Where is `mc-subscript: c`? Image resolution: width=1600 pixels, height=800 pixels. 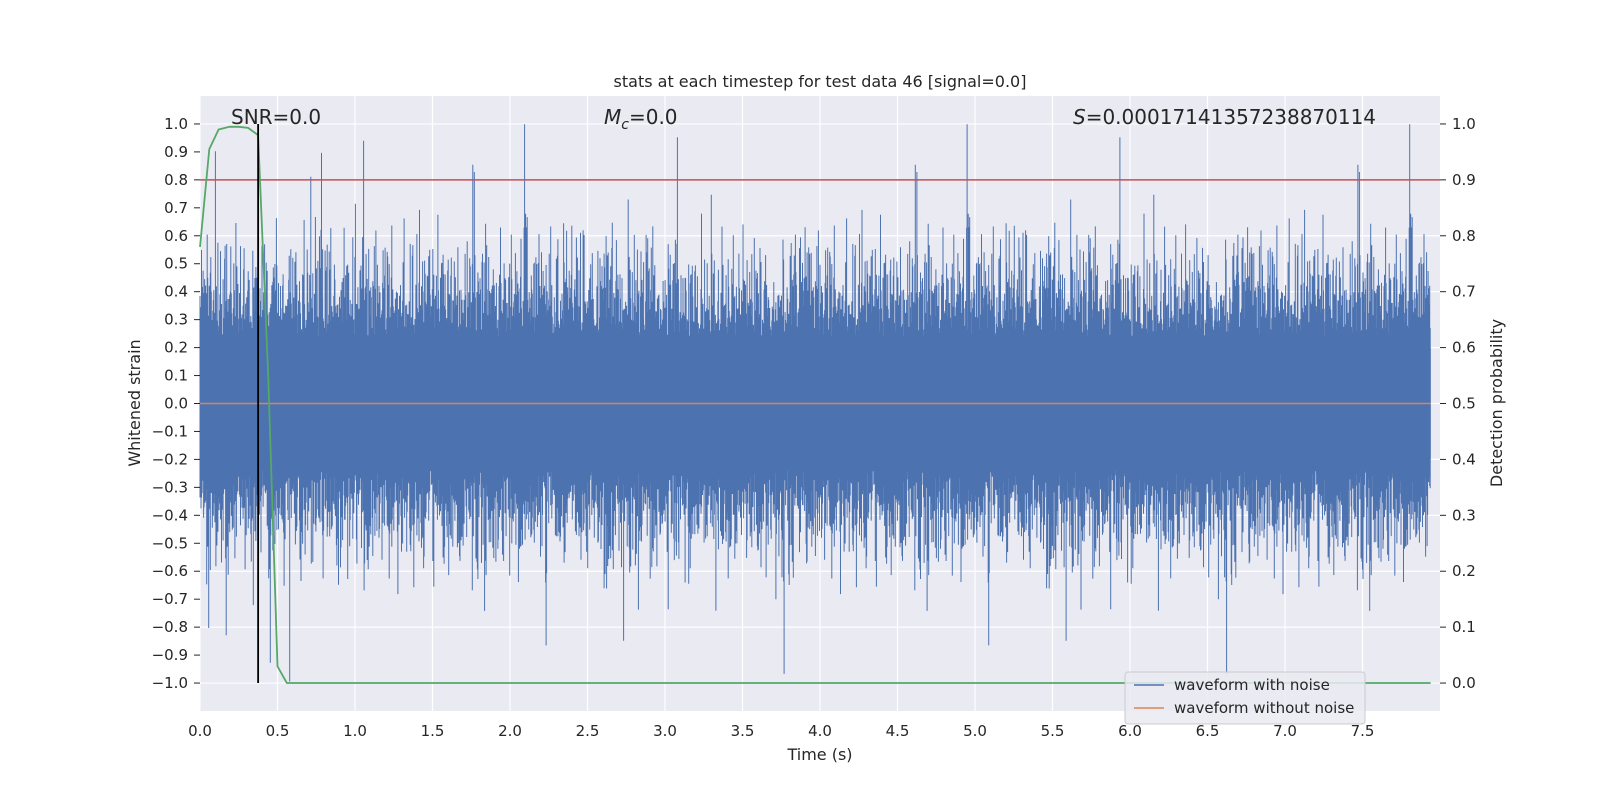 mc-subscript: c is located at coordinates (625, 125).